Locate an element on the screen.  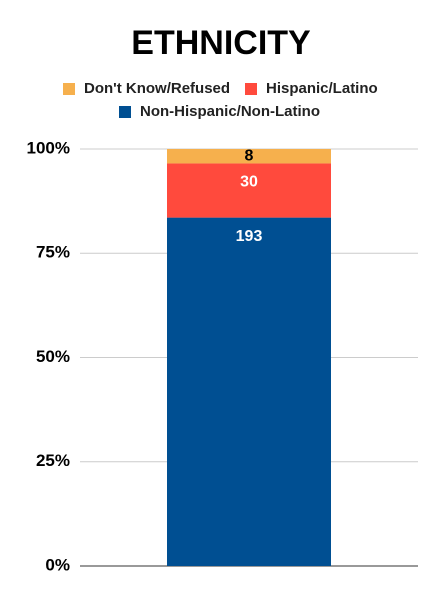
legend-label: Non-Hispanic/Non-Latino is located at coordinates (230, 111).